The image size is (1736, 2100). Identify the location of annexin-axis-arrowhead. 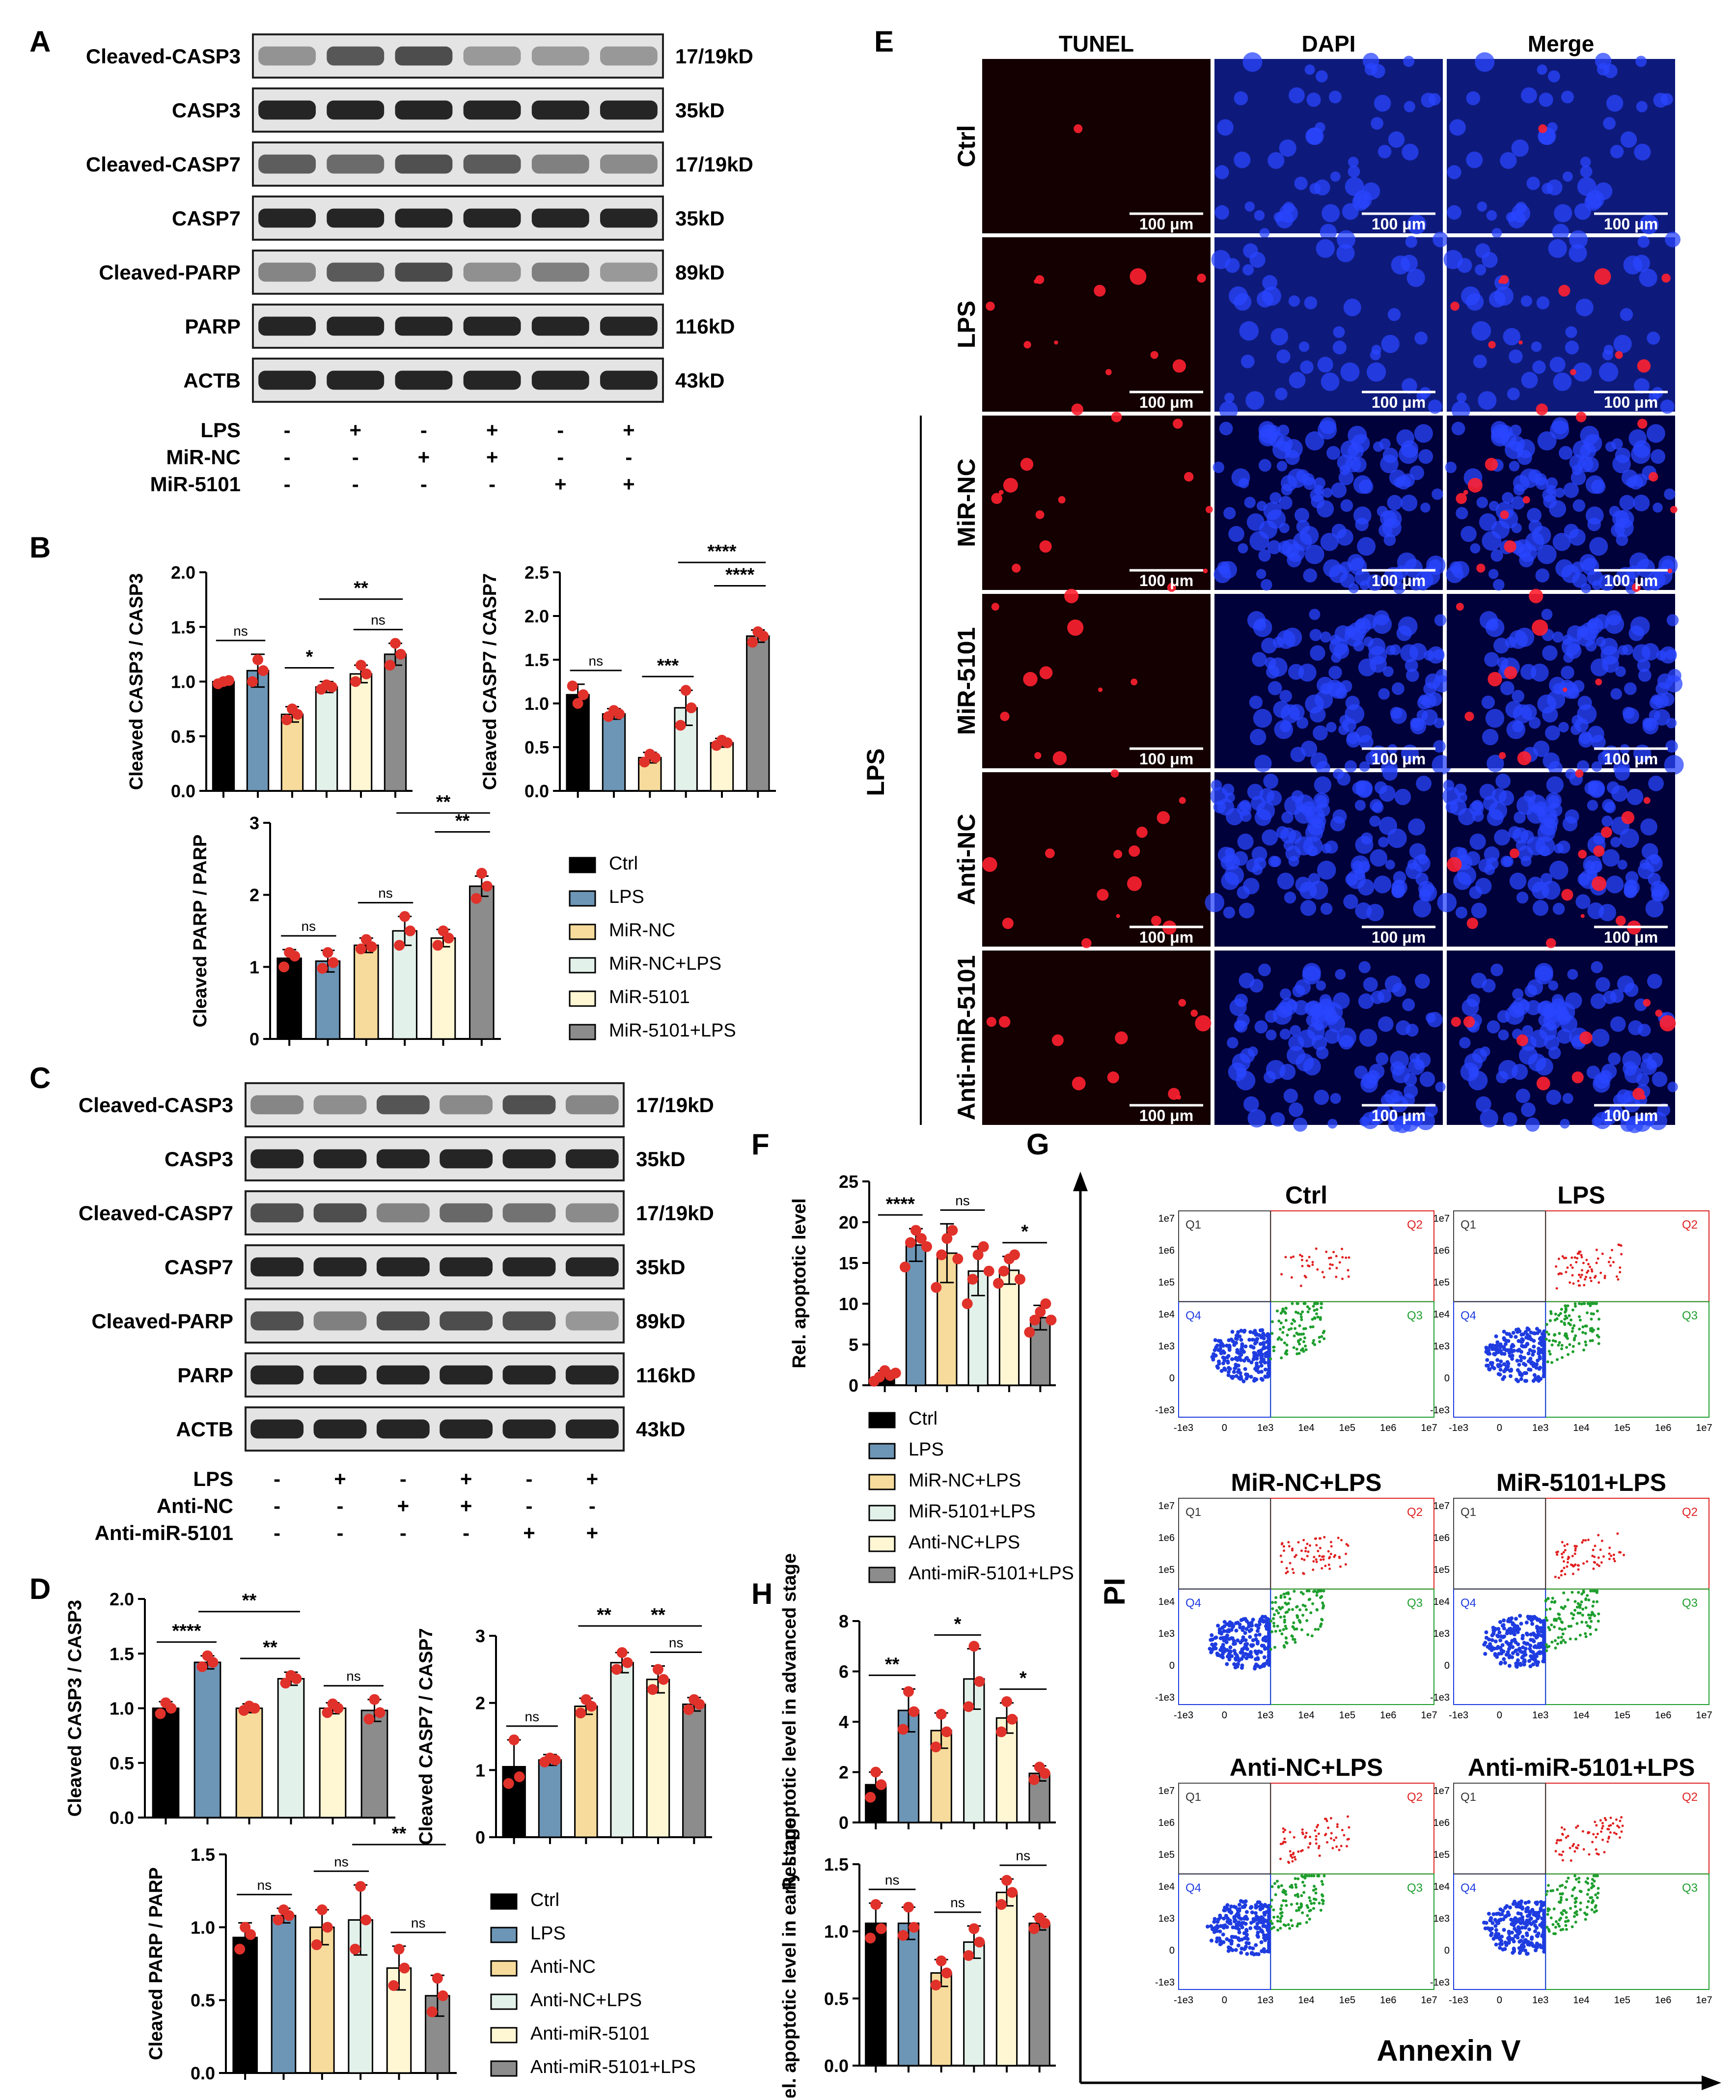
(1711, 2082).